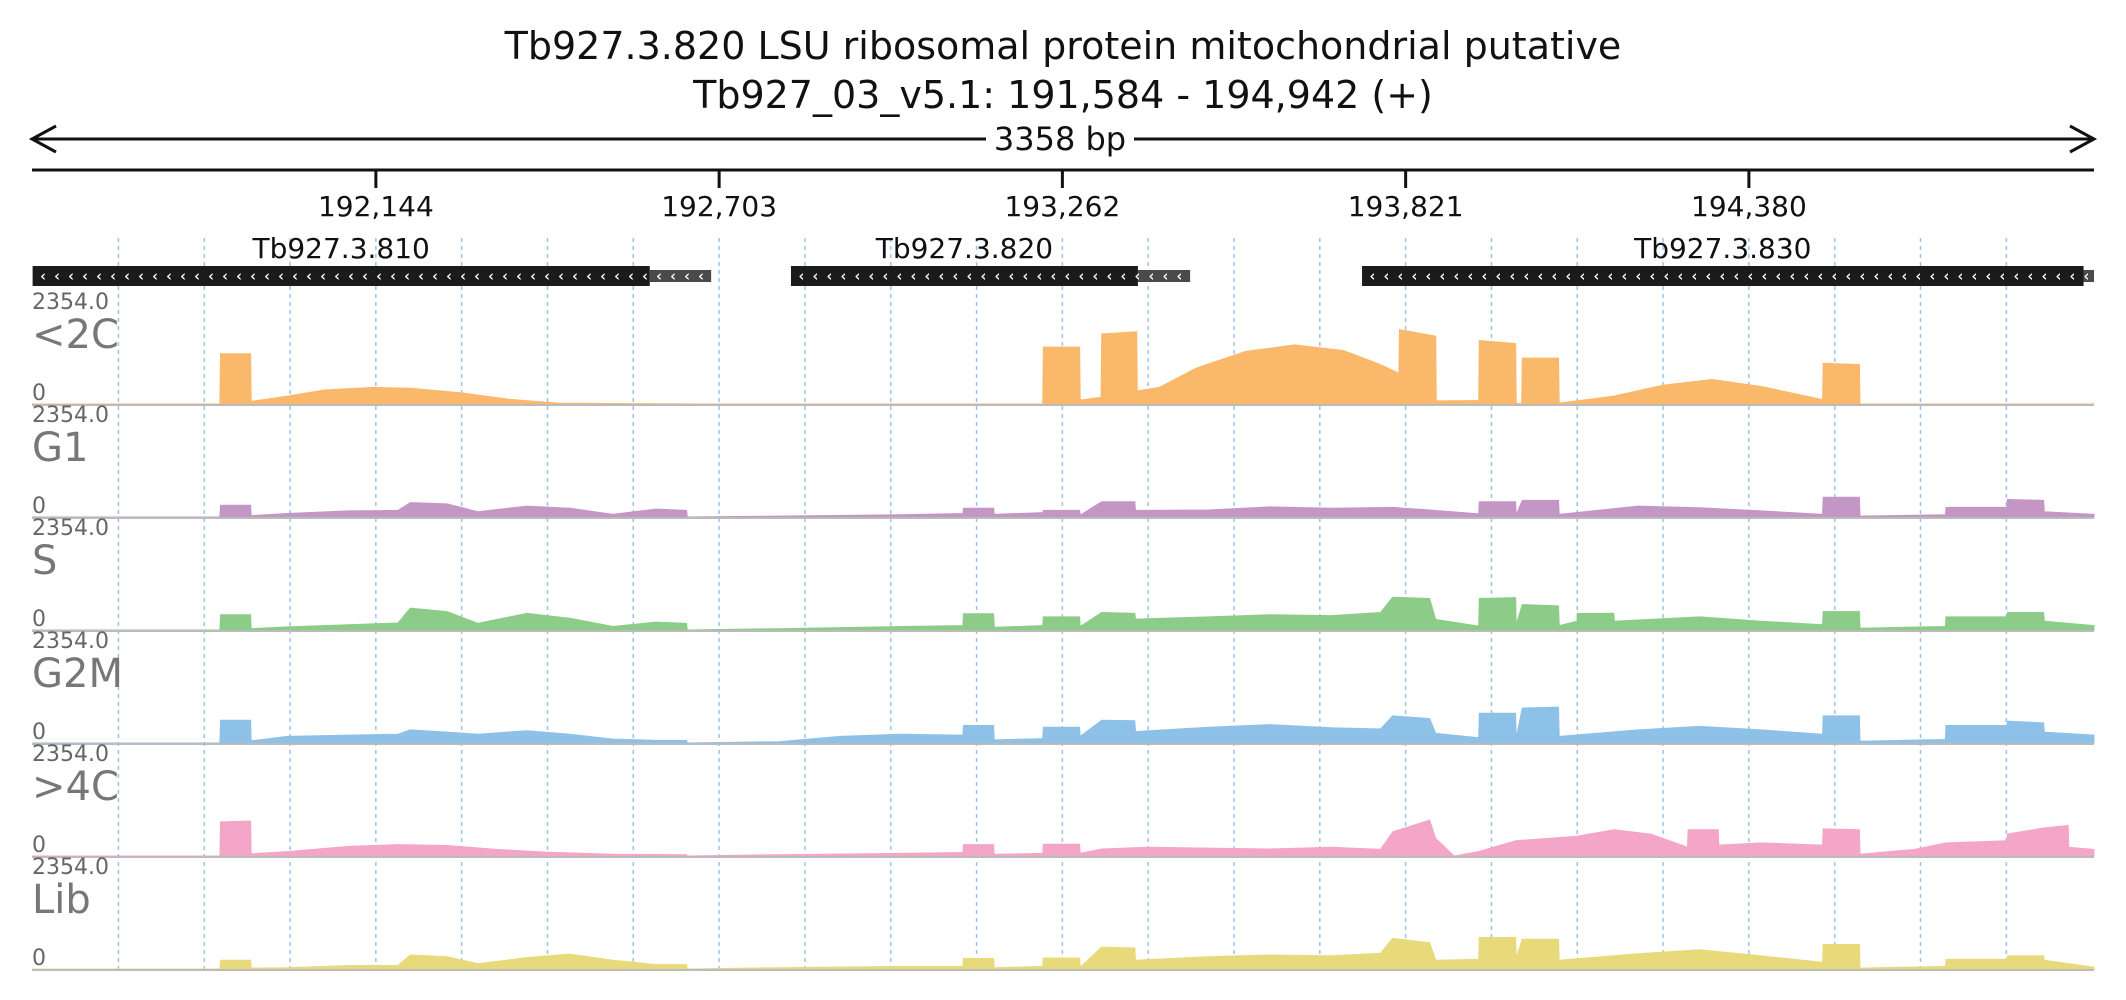  I want to click on tick-label: 194,380, so click(1749, 206).